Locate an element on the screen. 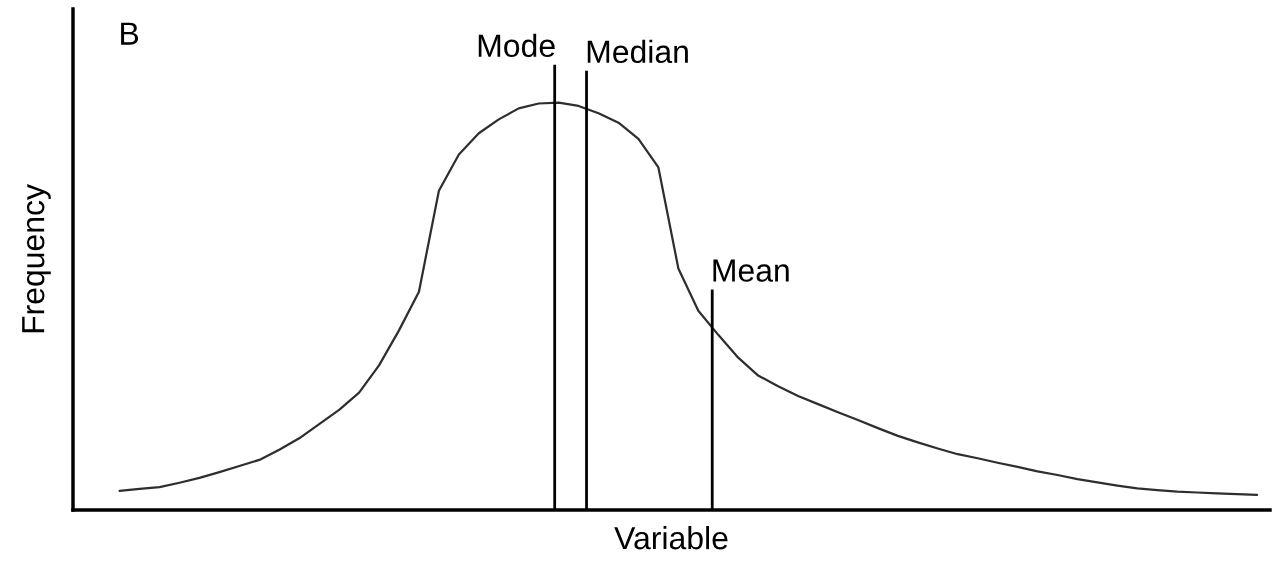 This screenshot has height=561, width=1274. text: Mode is located at coordinates (516, 45).